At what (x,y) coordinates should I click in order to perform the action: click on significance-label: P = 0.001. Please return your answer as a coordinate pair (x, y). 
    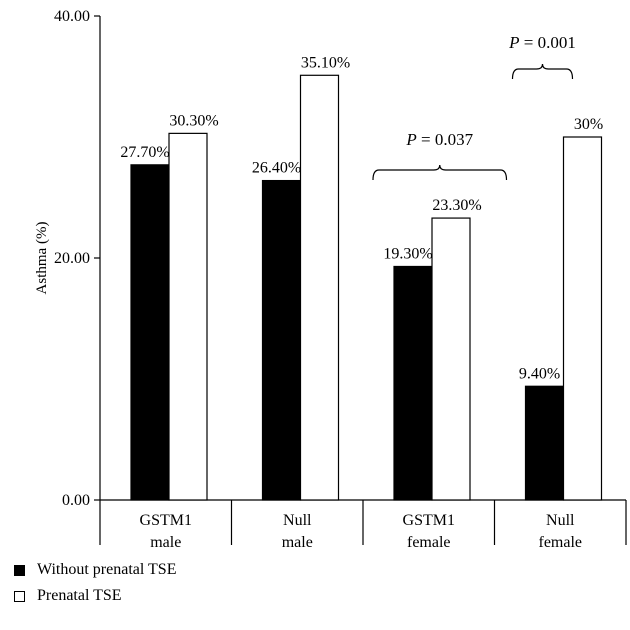
    Looking at the image, I should click on (542, 42).